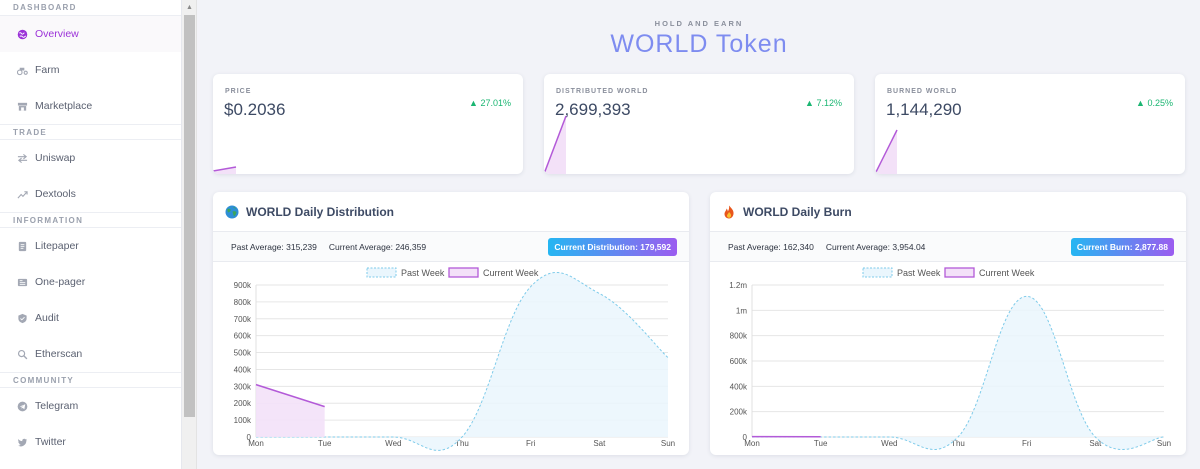  Describe the element at coordinates (90, 442) in the screenshot. I see `sidebar-item-twitter: Twitter` at that location.